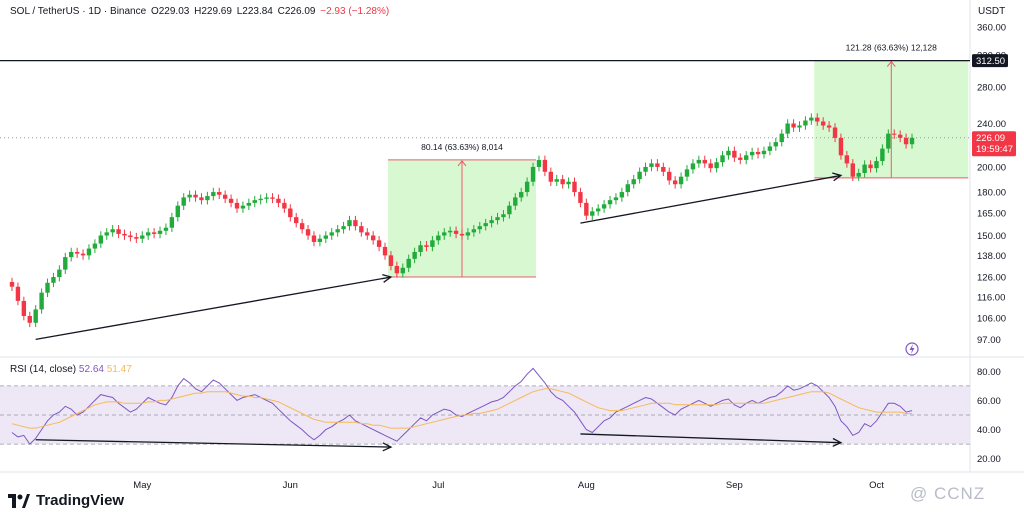  Describe the element at coordinates (43, 369) in the screenshot. I see `rsi-label: RSI (14, close)` at that location.